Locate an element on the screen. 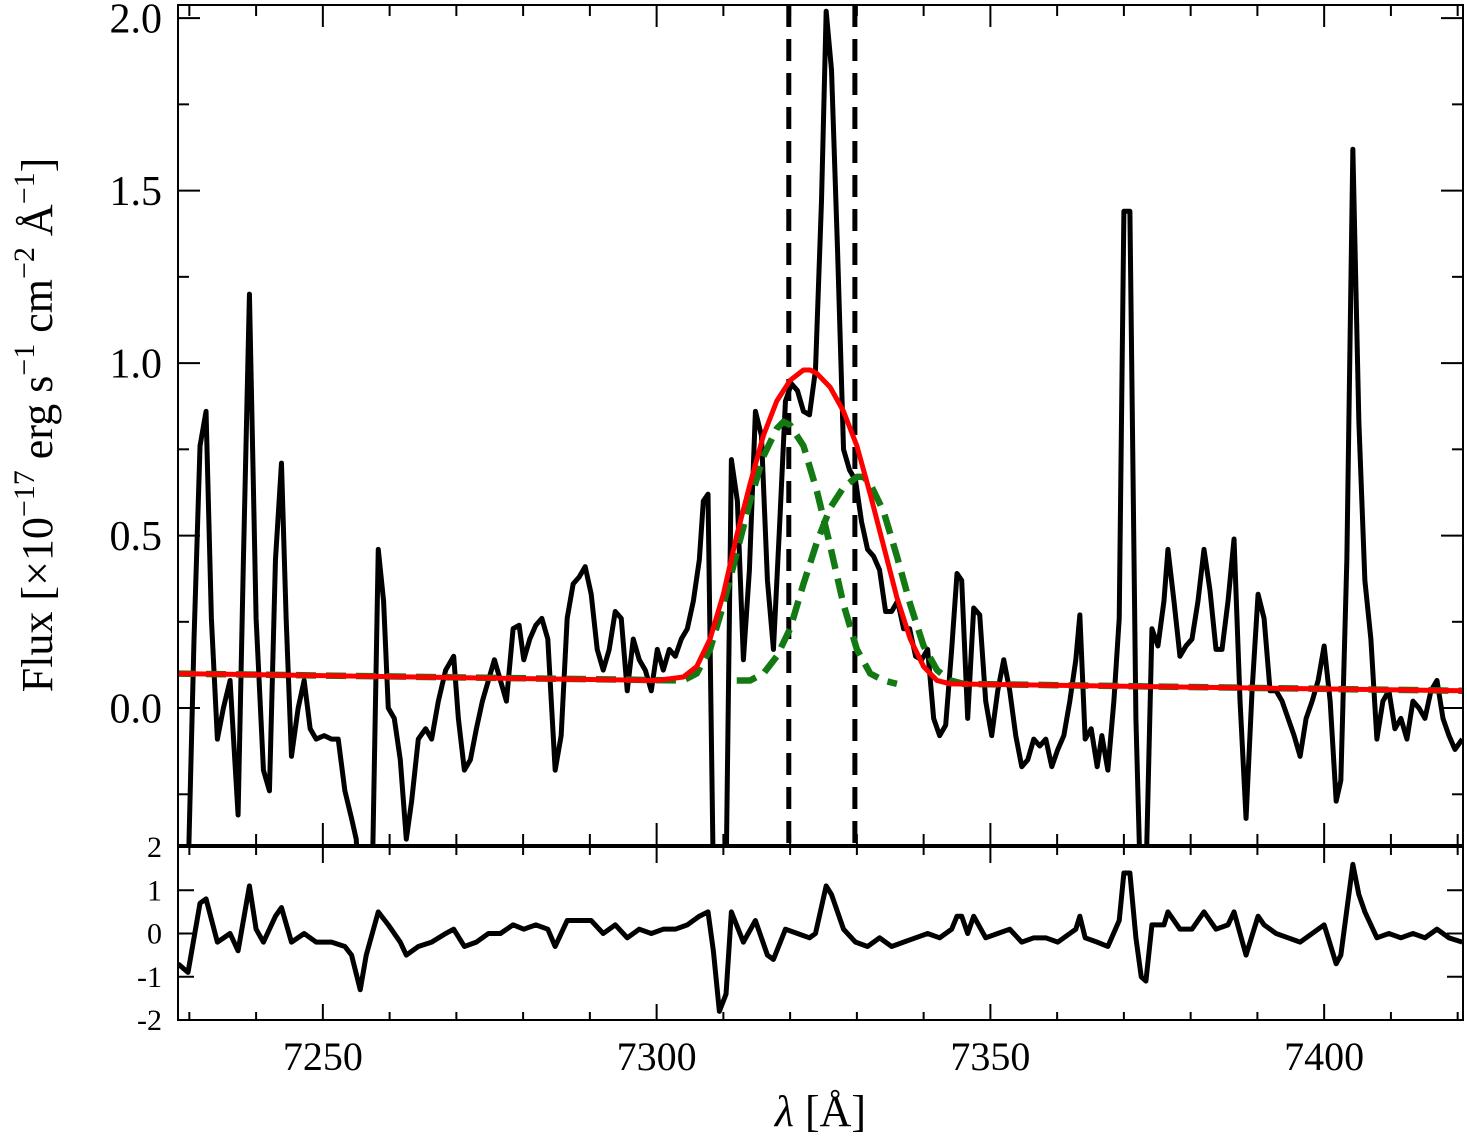 The image size is (1467, 1138). x-tick-label: 7250 is located at coordinates (323, 1056).